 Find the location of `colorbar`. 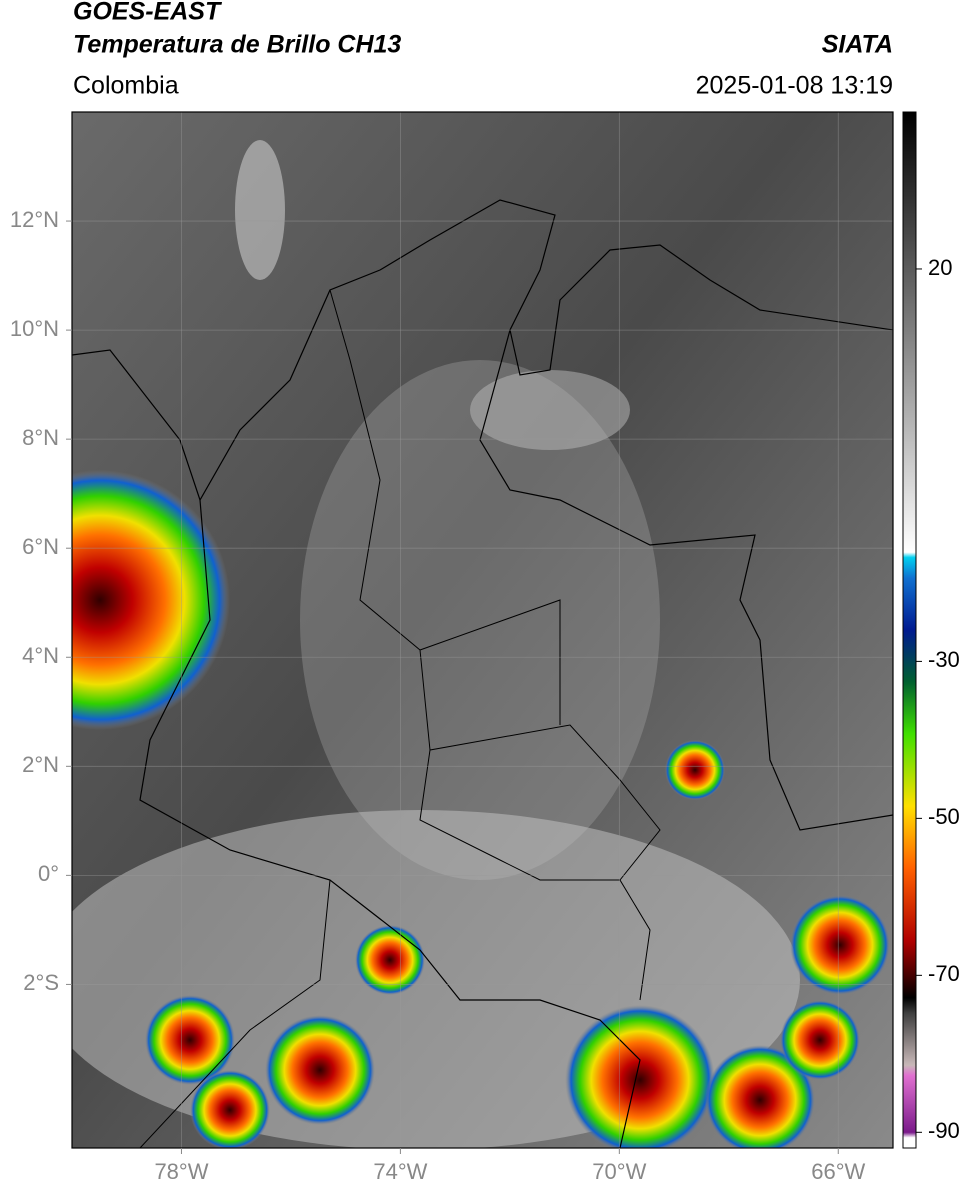

colorbar is located at coordinates (909, 630).